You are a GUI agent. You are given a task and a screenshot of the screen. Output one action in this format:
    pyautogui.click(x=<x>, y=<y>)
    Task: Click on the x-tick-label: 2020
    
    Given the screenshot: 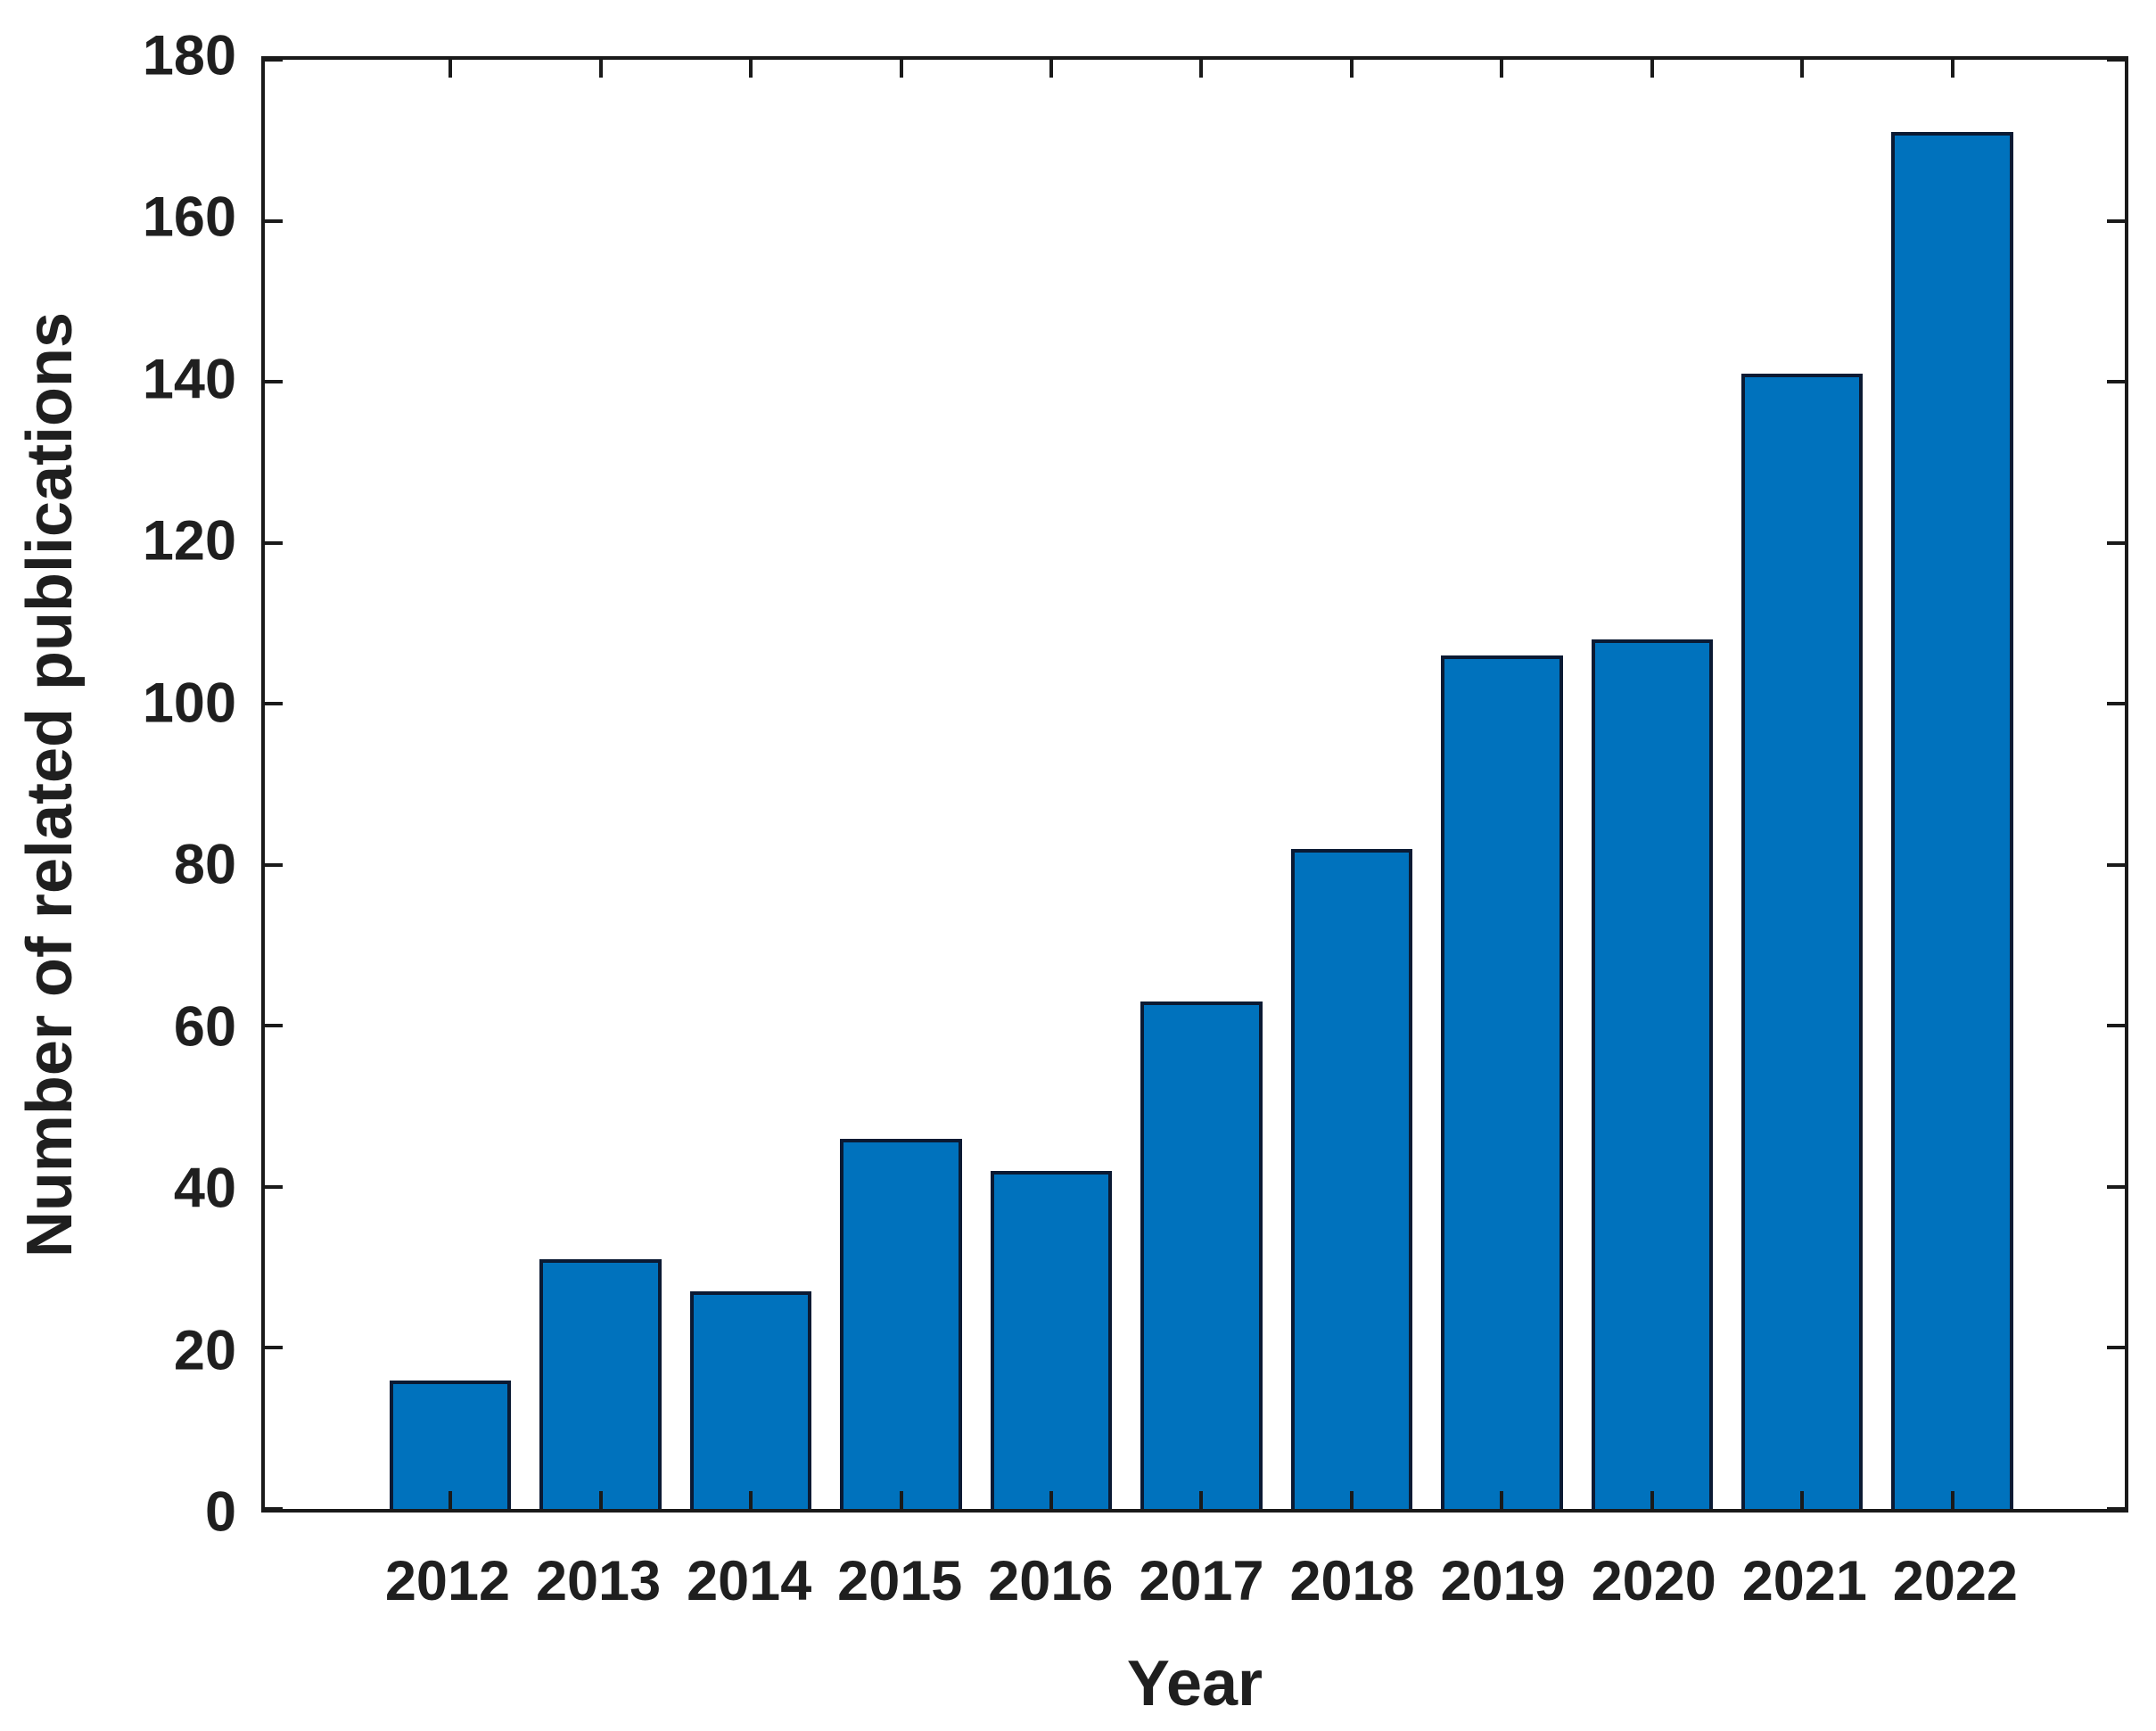 What is the action you would take?
    pyautogui.click(x=1653, y=1581)
    